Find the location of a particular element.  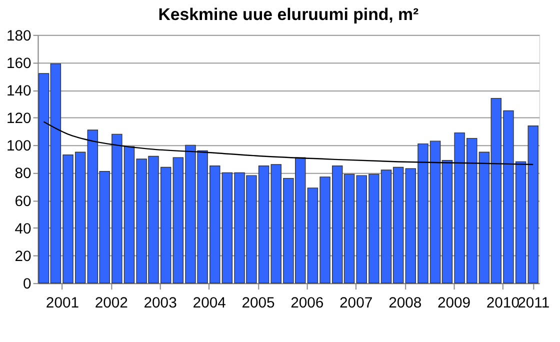

y-tick-label: 160 is located at coordinates (19, 64).